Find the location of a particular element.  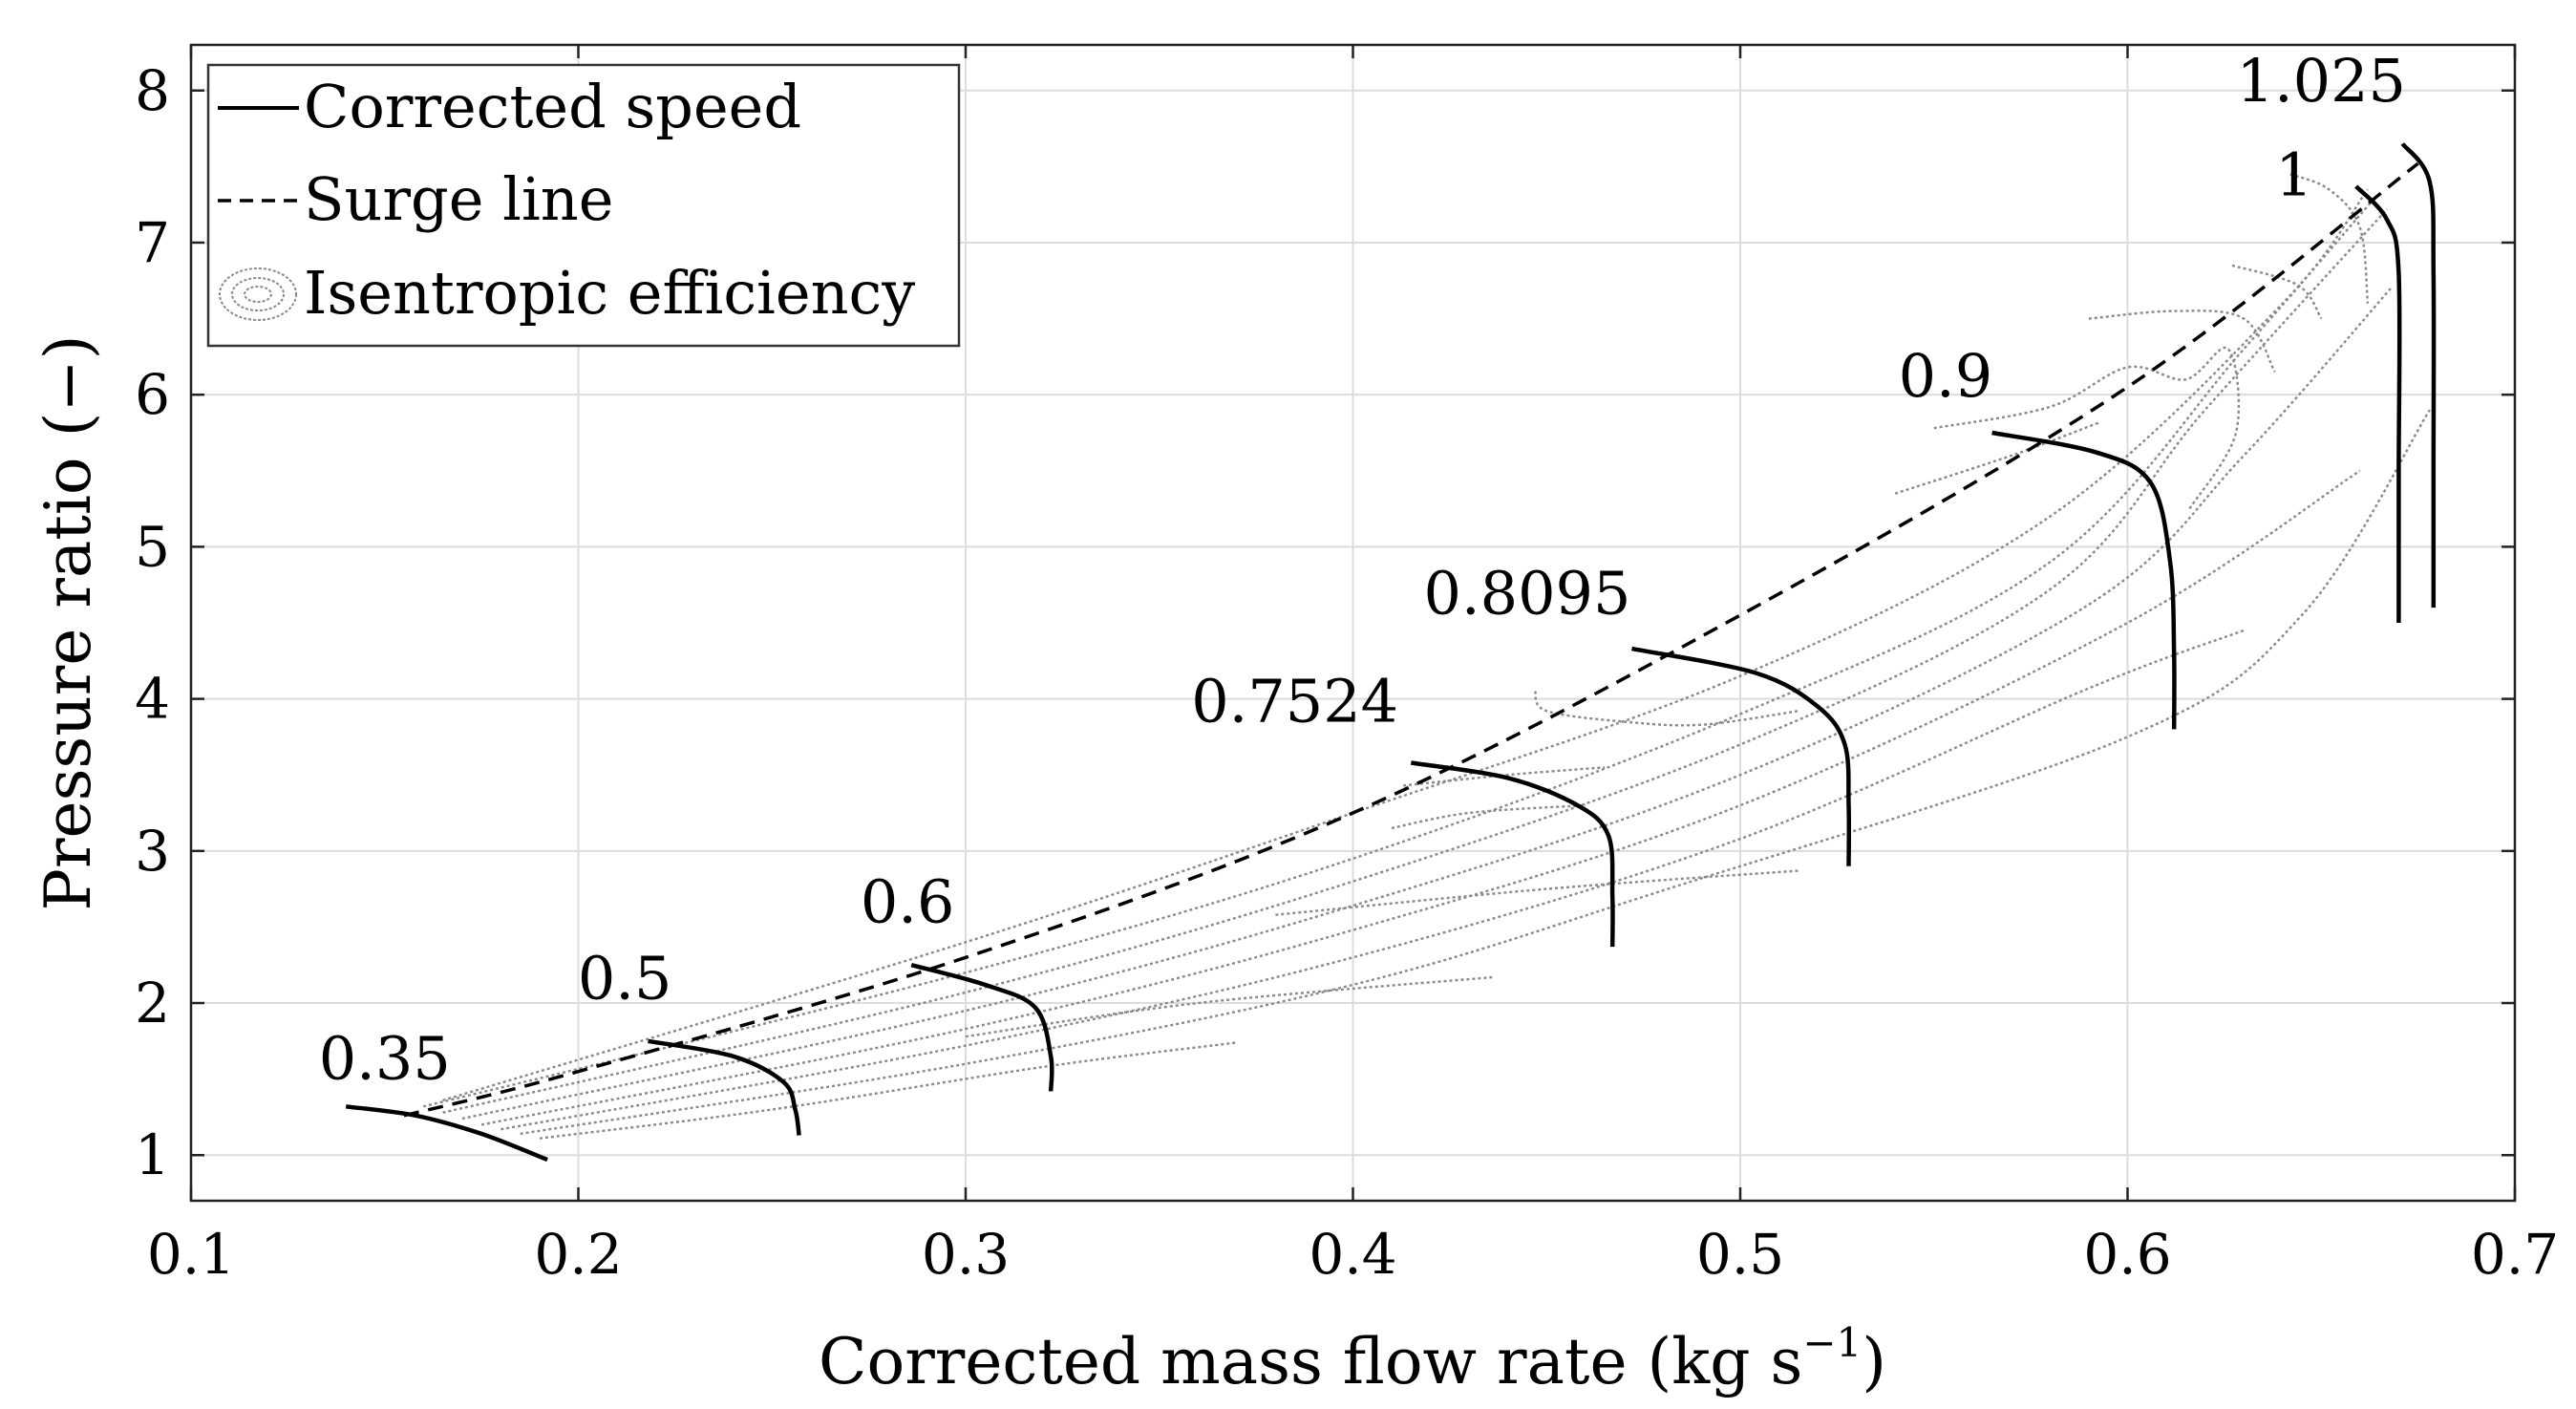

legend-box is located at coordinates (583, 206).